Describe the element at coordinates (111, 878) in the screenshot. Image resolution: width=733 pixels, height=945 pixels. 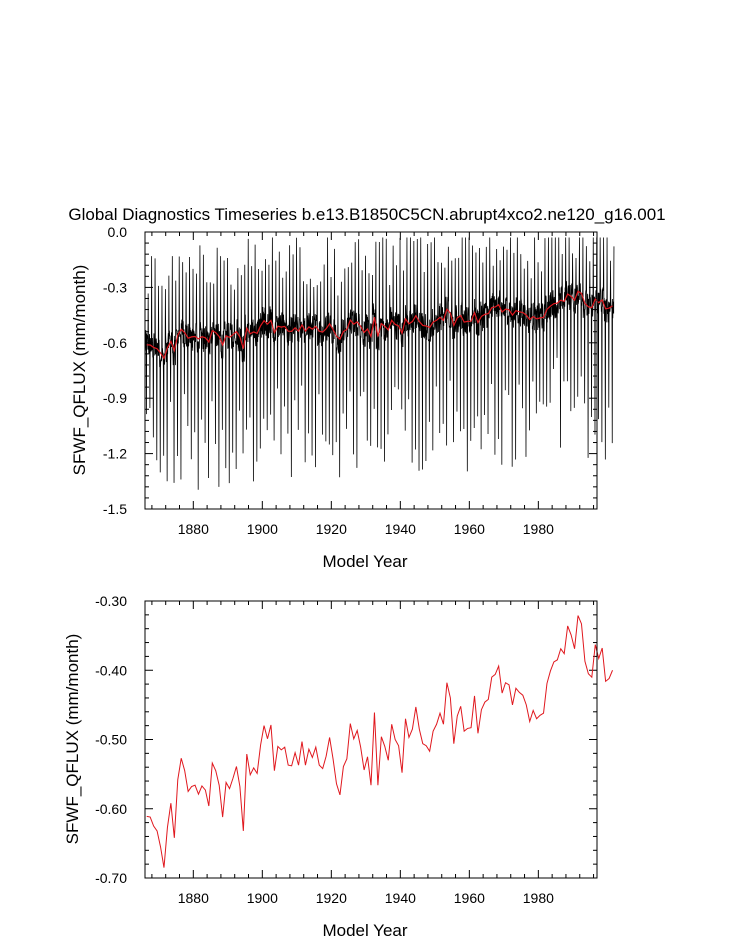
I see `y-tick-label: -0.70` at that location.